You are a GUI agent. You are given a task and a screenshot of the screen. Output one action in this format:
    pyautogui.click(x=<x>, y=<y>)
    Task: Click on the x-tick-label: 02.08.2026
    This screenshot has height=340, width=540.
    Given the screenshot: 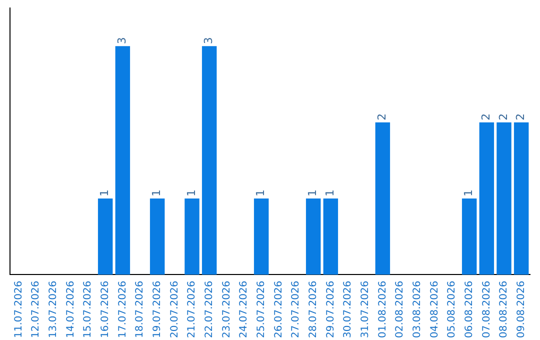 What is the action you would take?
    pyautogui.click(x=400, y=309)
    